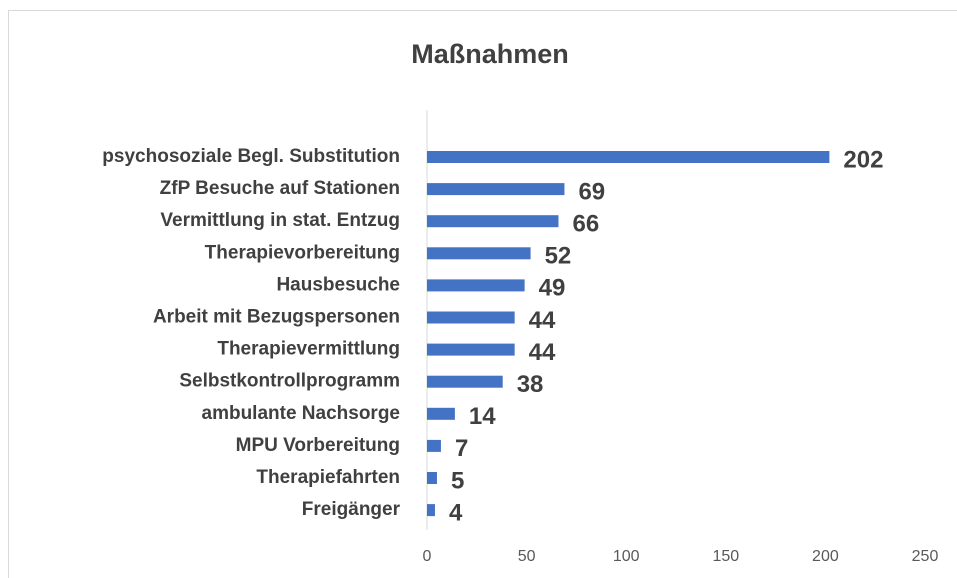 This screenshot has height=578, width=957. Describe the element at coordinates (457, 480) in the screenshot. I see `value-label: 5` at that location.